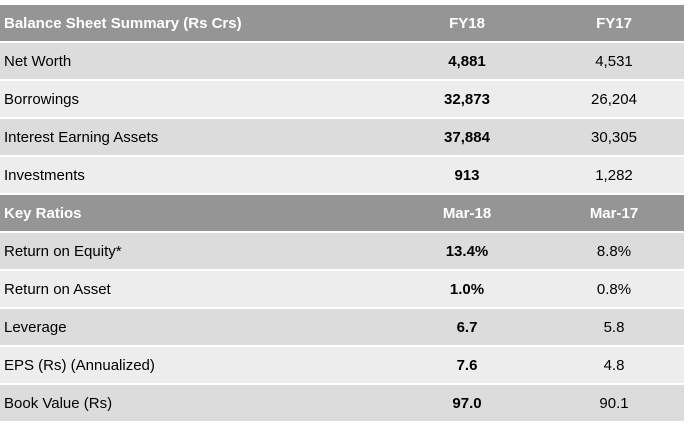  Describe the element at coordinates (467, 137) in the screenshot. I see `row-value-current: 37,884` at that location.